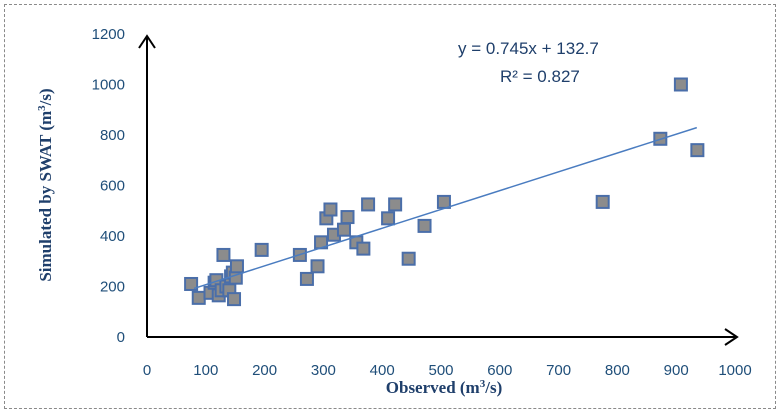  Describe the element at coordinates (147, 41) in the screenshot. I see `y-axis-arrow-icon` at that location.